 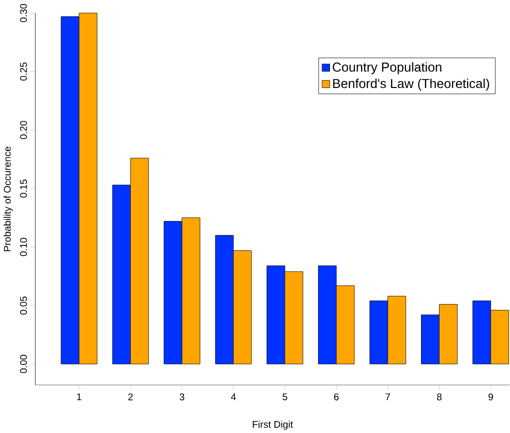 What do you see at coordinates (23, 247) in the screenshot?
I see `y-tick-label: 0.10` at bounding box center [23, 247].